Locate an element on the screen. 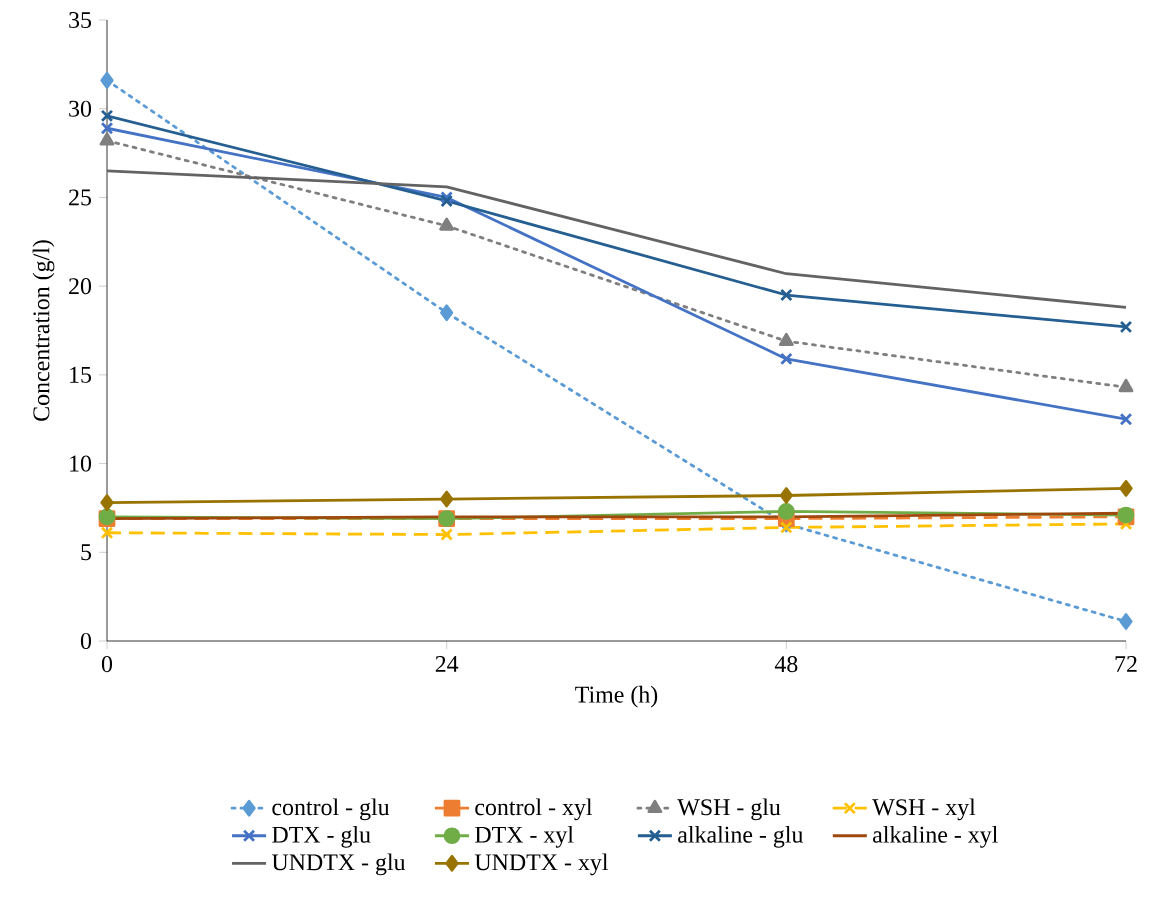  y-tick-label: 15 is located at coordinates (81, 374).